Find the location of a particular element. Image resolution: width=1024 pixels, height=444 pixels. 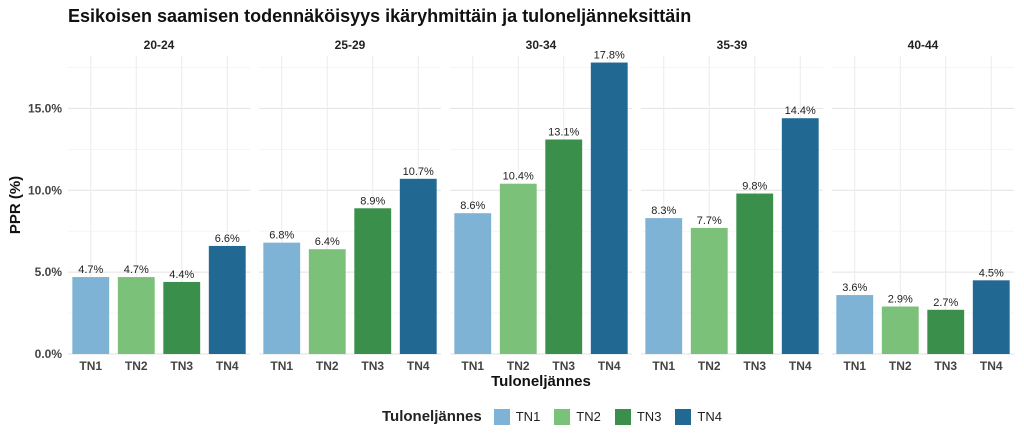

data-label: 9.8% is located at coordinates (754, 187).